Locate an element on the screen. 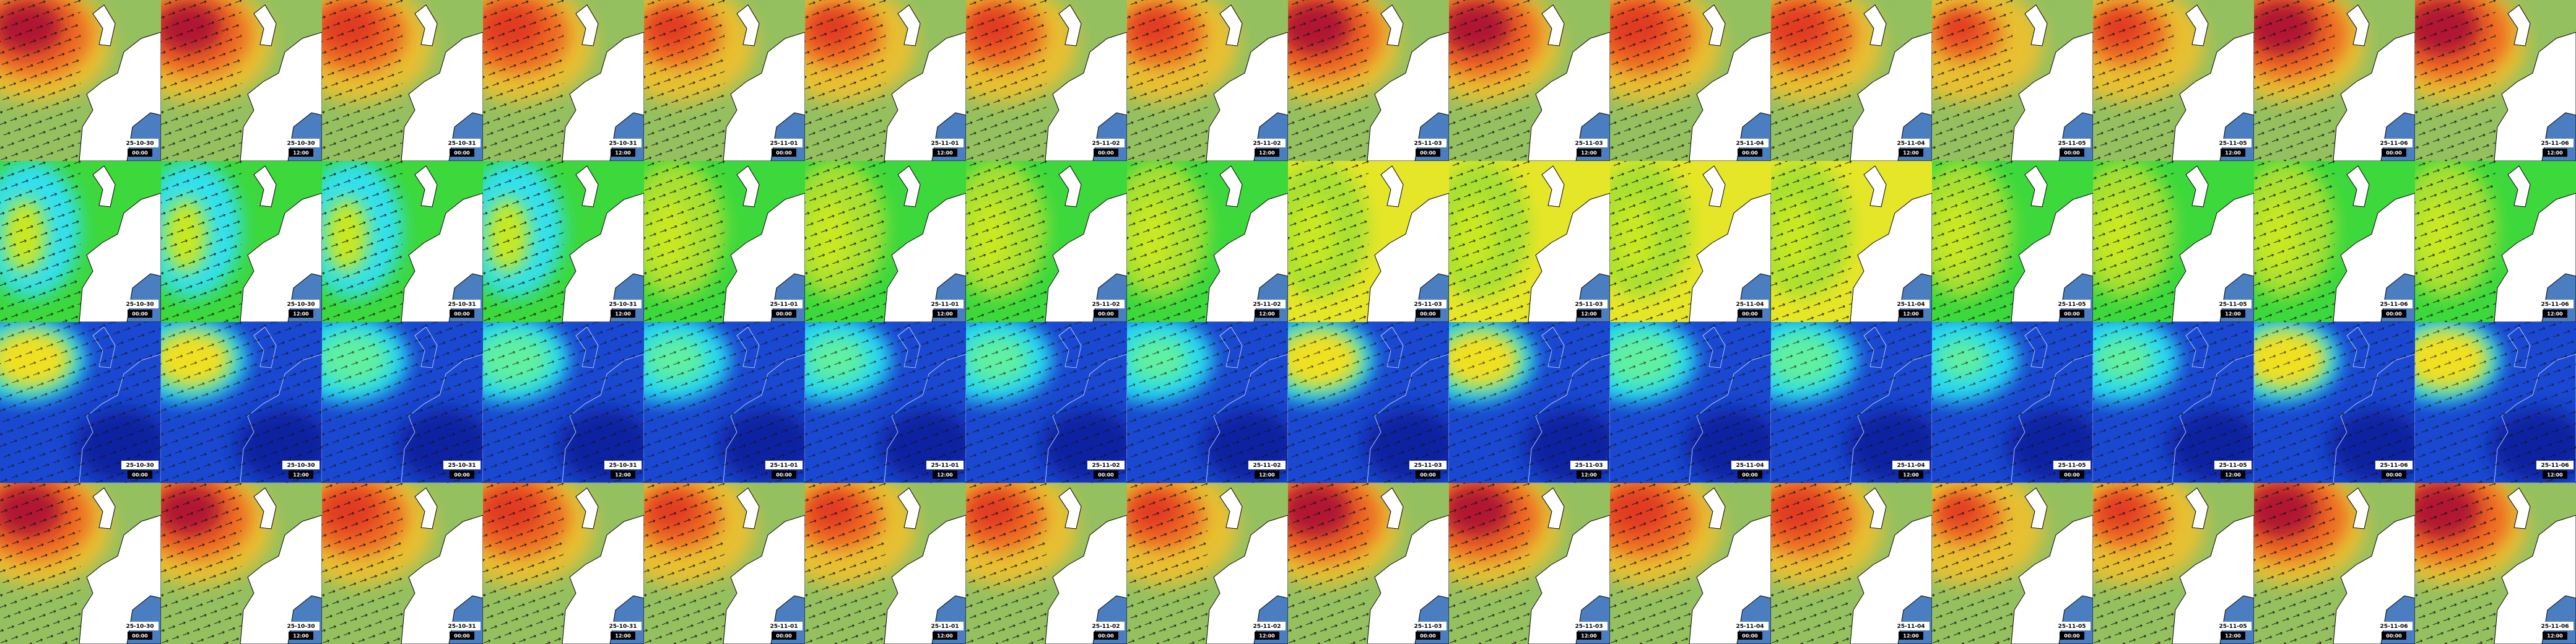 This screenshot has height=644, width=2576. map-tile: 25-11-04 00:00 is located at coordinates (1690, 563).